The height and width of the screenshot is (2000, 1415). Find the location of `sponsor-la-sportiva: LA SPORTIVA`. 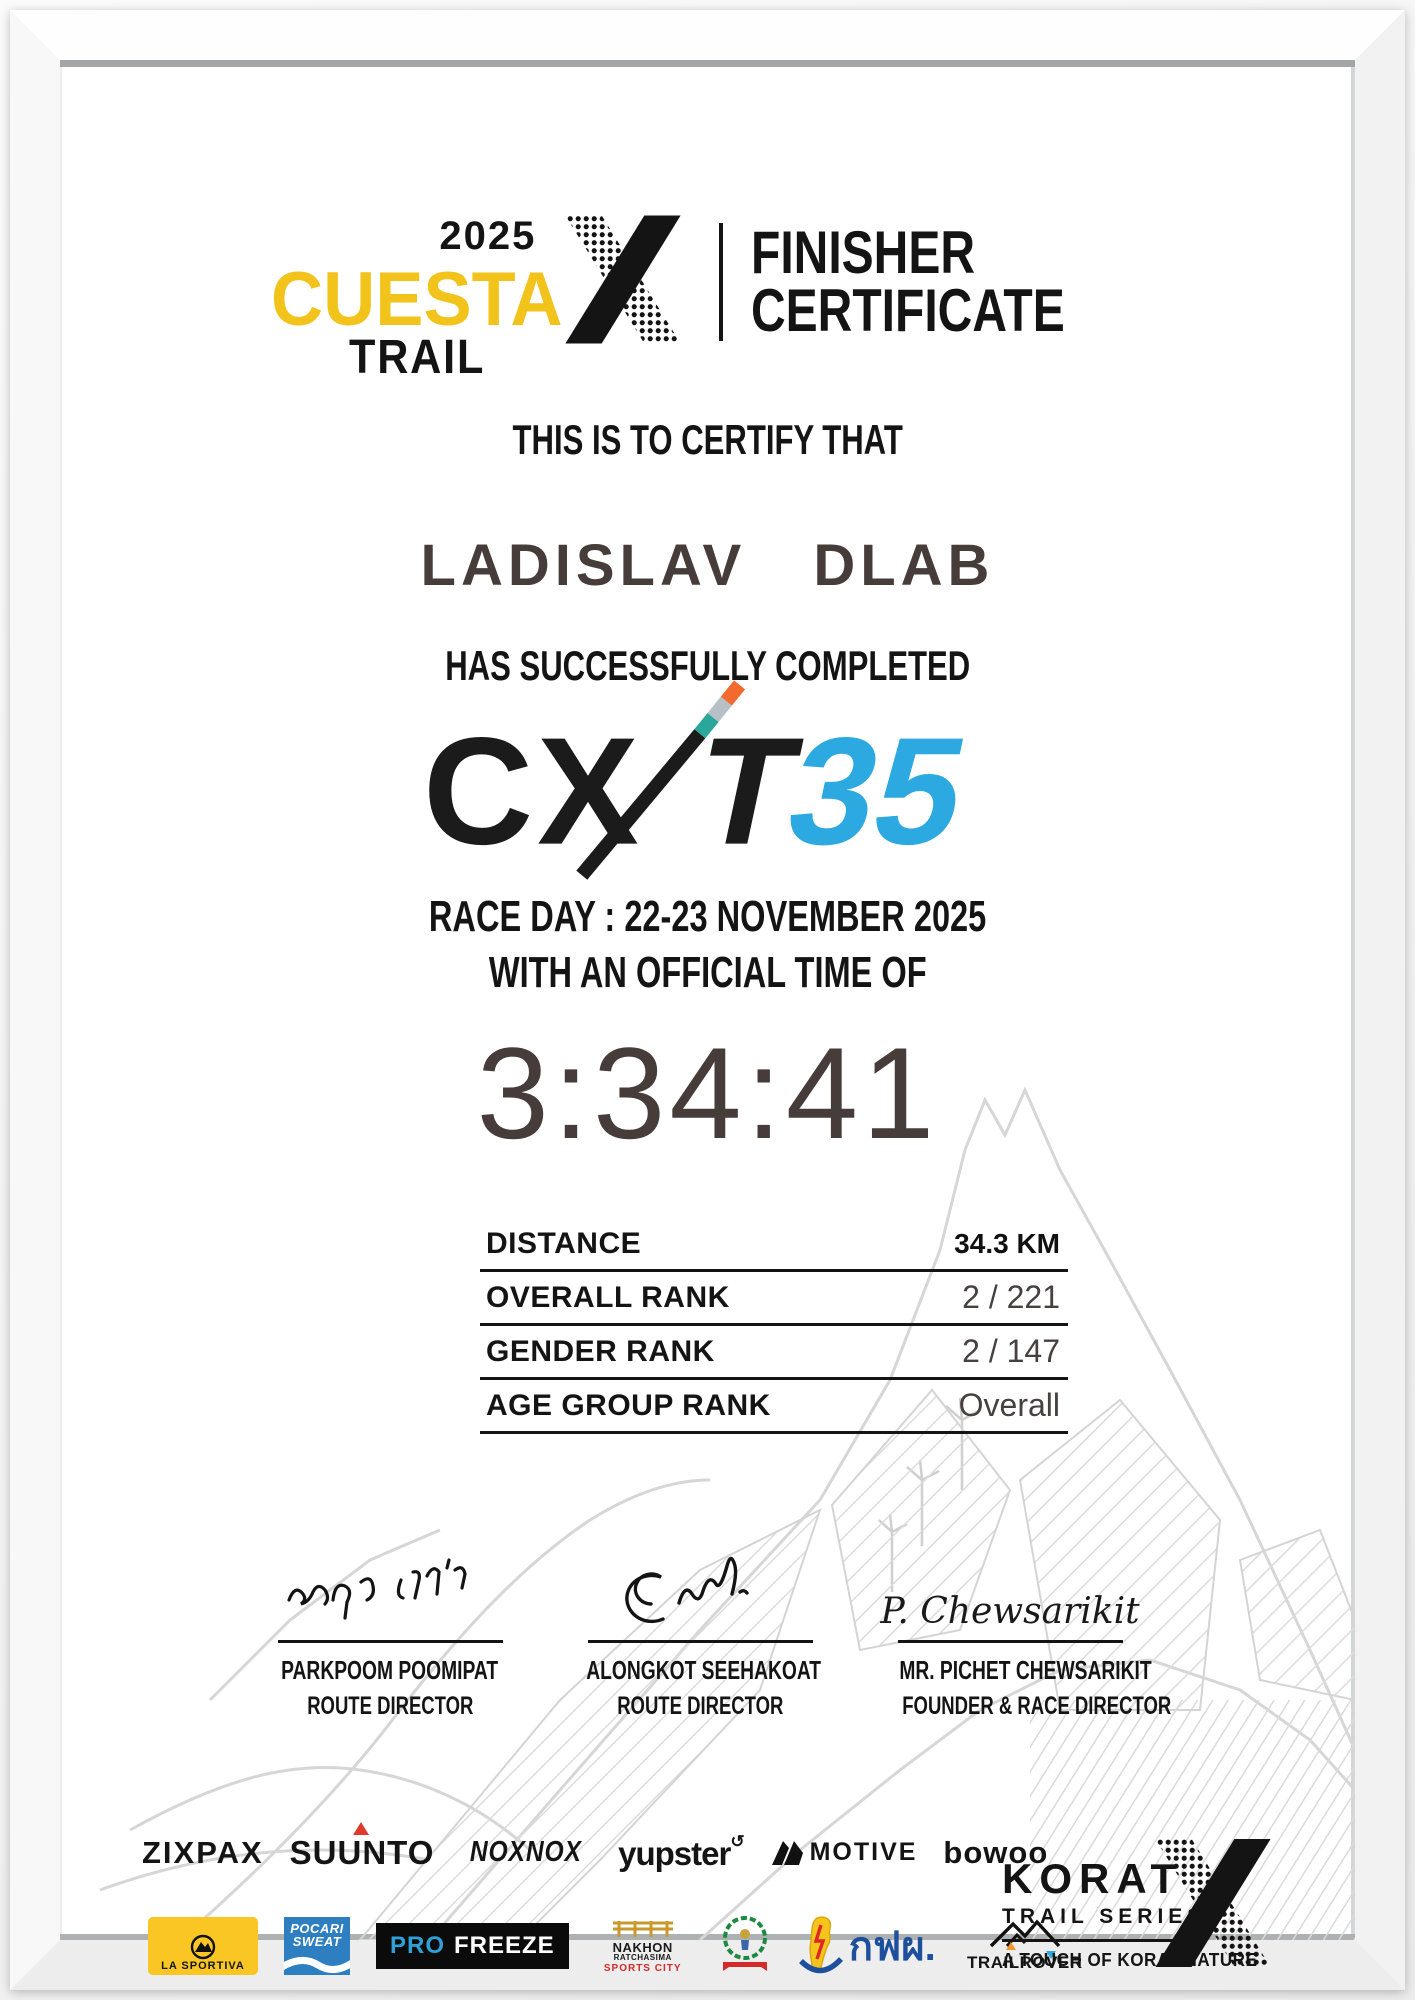

sponsor-la-sportiva: LA SPORTIVA is located at coordinates (203, 1945).